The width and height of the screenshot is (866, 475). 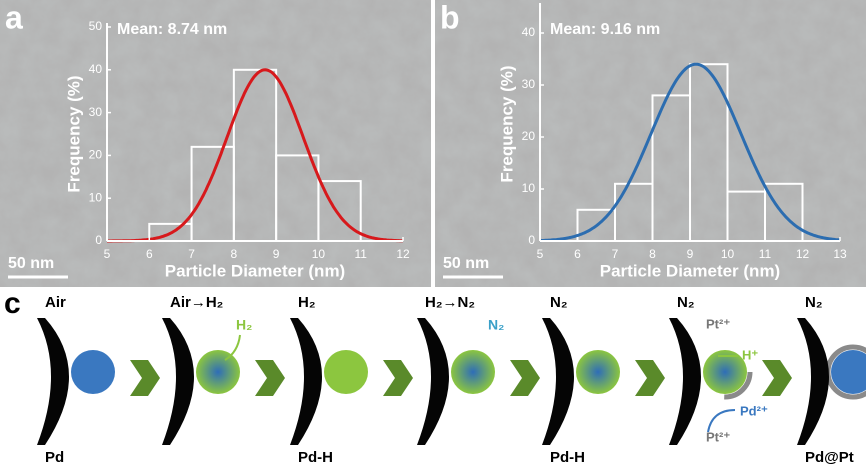 I want to click on state-label: Pd@Pt, so click(x=829, y=457).